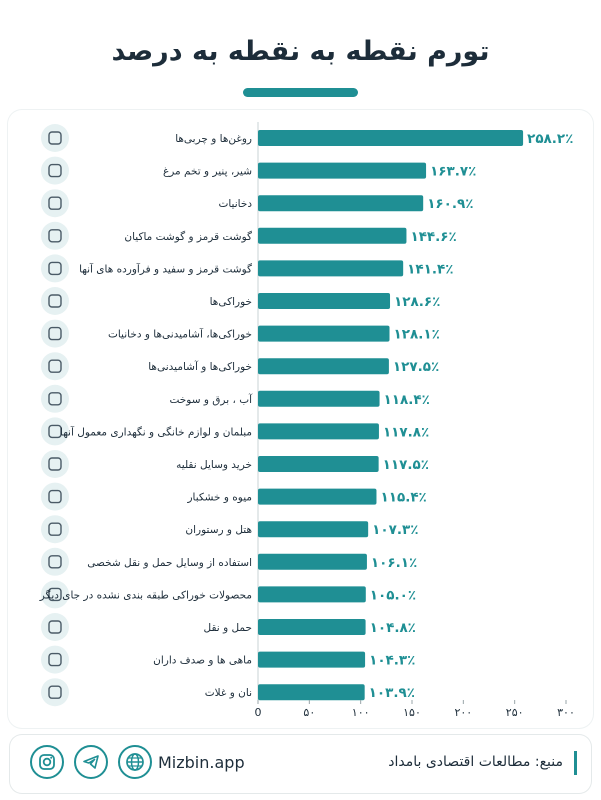 This screenshot has width=601, height=800. Describe the element at coordinates (200, 366) in the screenshot. I see `category-label: خوراکی‌ها و آشامیدنی‌ها` at that location.